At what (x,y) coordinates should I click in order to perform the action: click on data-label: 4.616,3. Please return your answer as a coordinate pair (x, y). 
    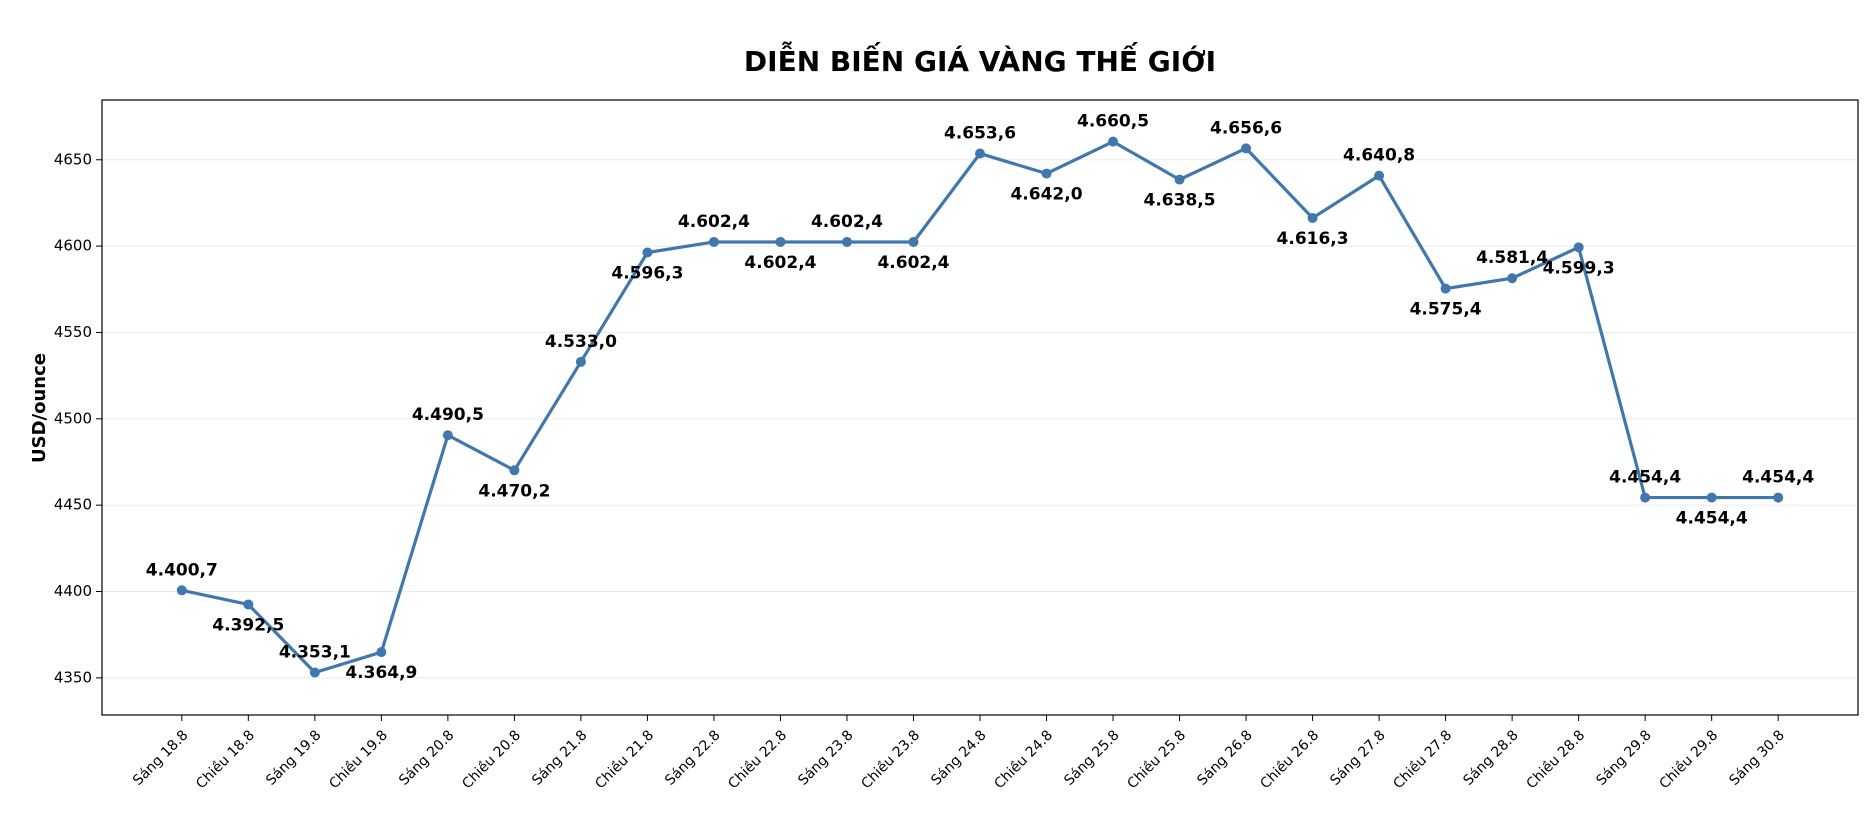
    Looking at the image, I should click on (1313, 239).